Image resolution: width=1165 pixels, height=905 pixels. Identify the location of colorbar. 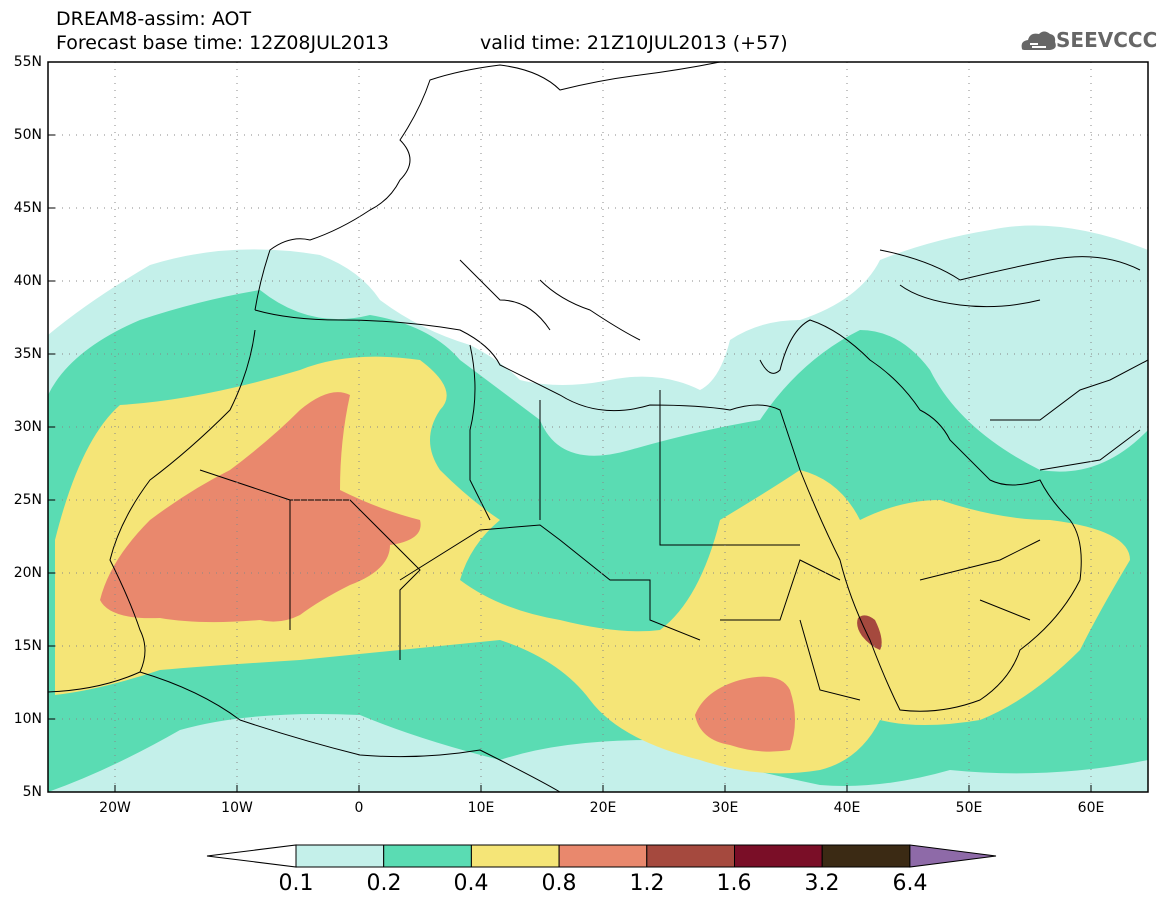
(601, 856).